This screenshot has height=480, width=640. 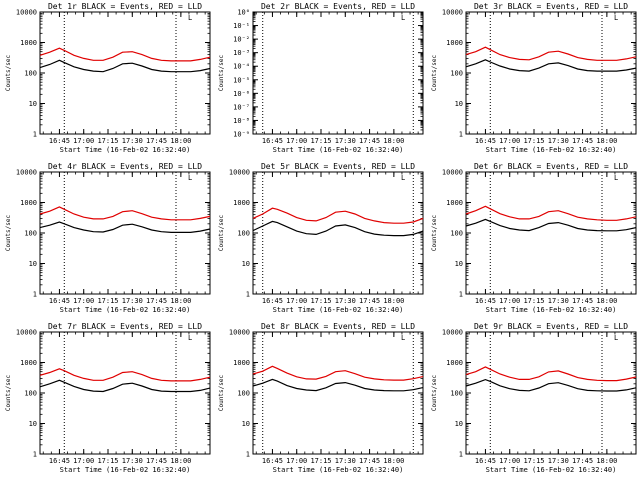 What do you see at coordinates (551, 326) in the screenshot?
I see `panel-title: Det 9r BLACK = Events, RED = LLD` at bounding box center [551, 326].